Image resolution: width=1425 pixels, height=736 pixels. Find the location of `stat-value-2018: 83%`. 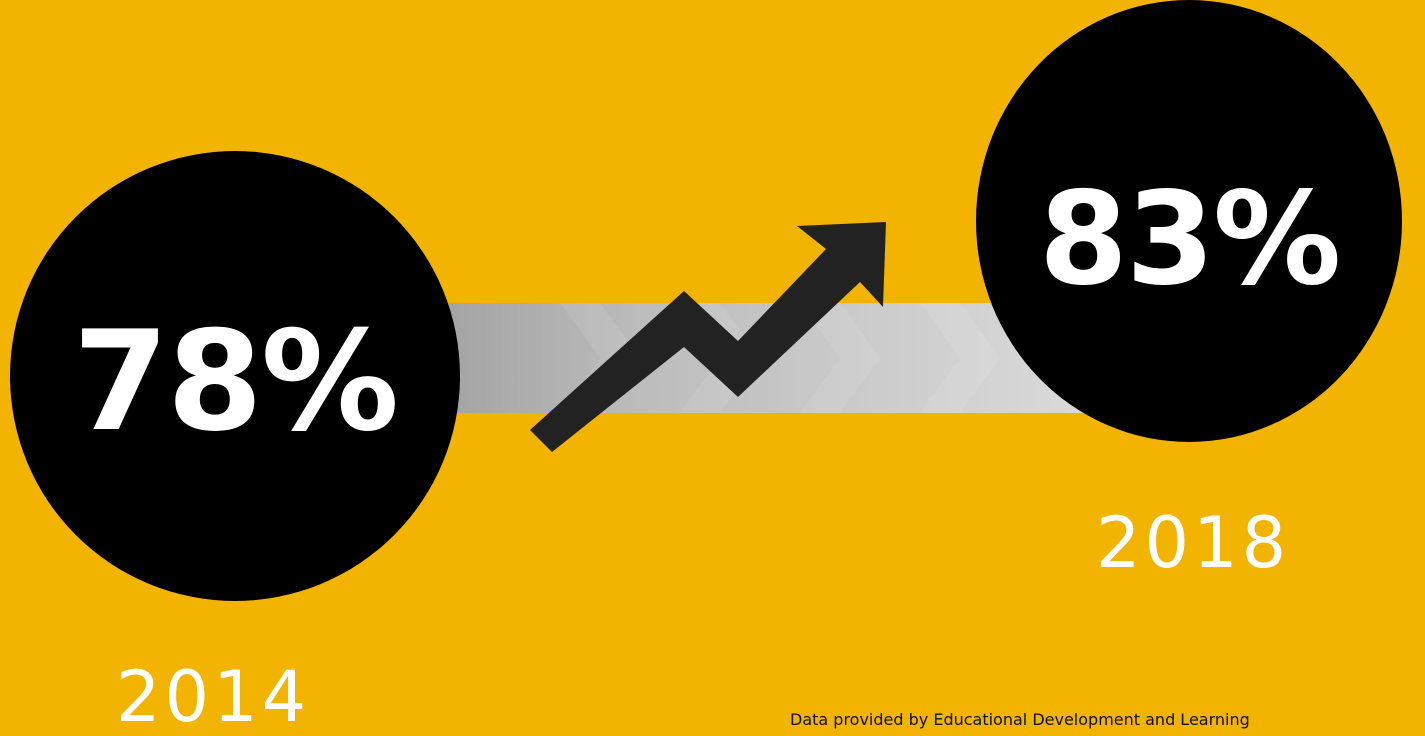

stat-value-2018: 83% is located at coordinates (1189, 239).